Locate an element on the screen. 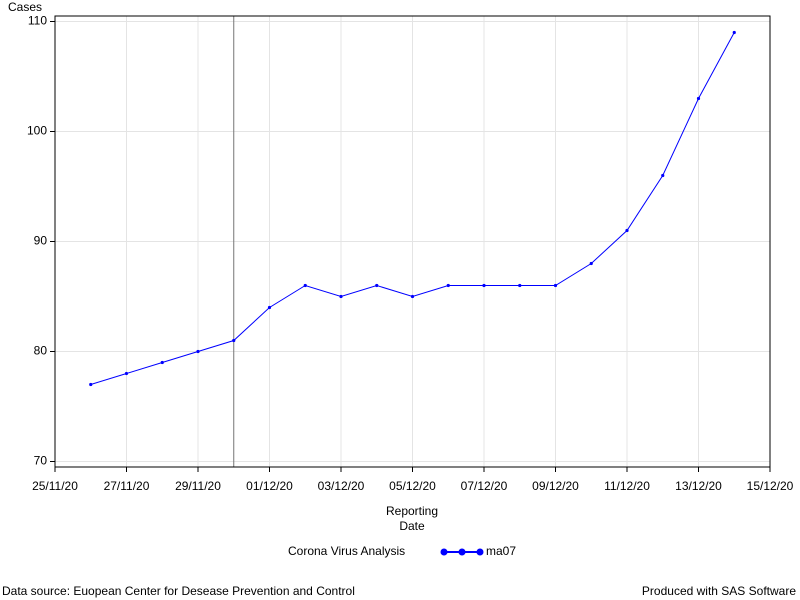 The height and width of the screenshot is (600, 800). legend-label: ma07 is located at coordinates (501, 551).